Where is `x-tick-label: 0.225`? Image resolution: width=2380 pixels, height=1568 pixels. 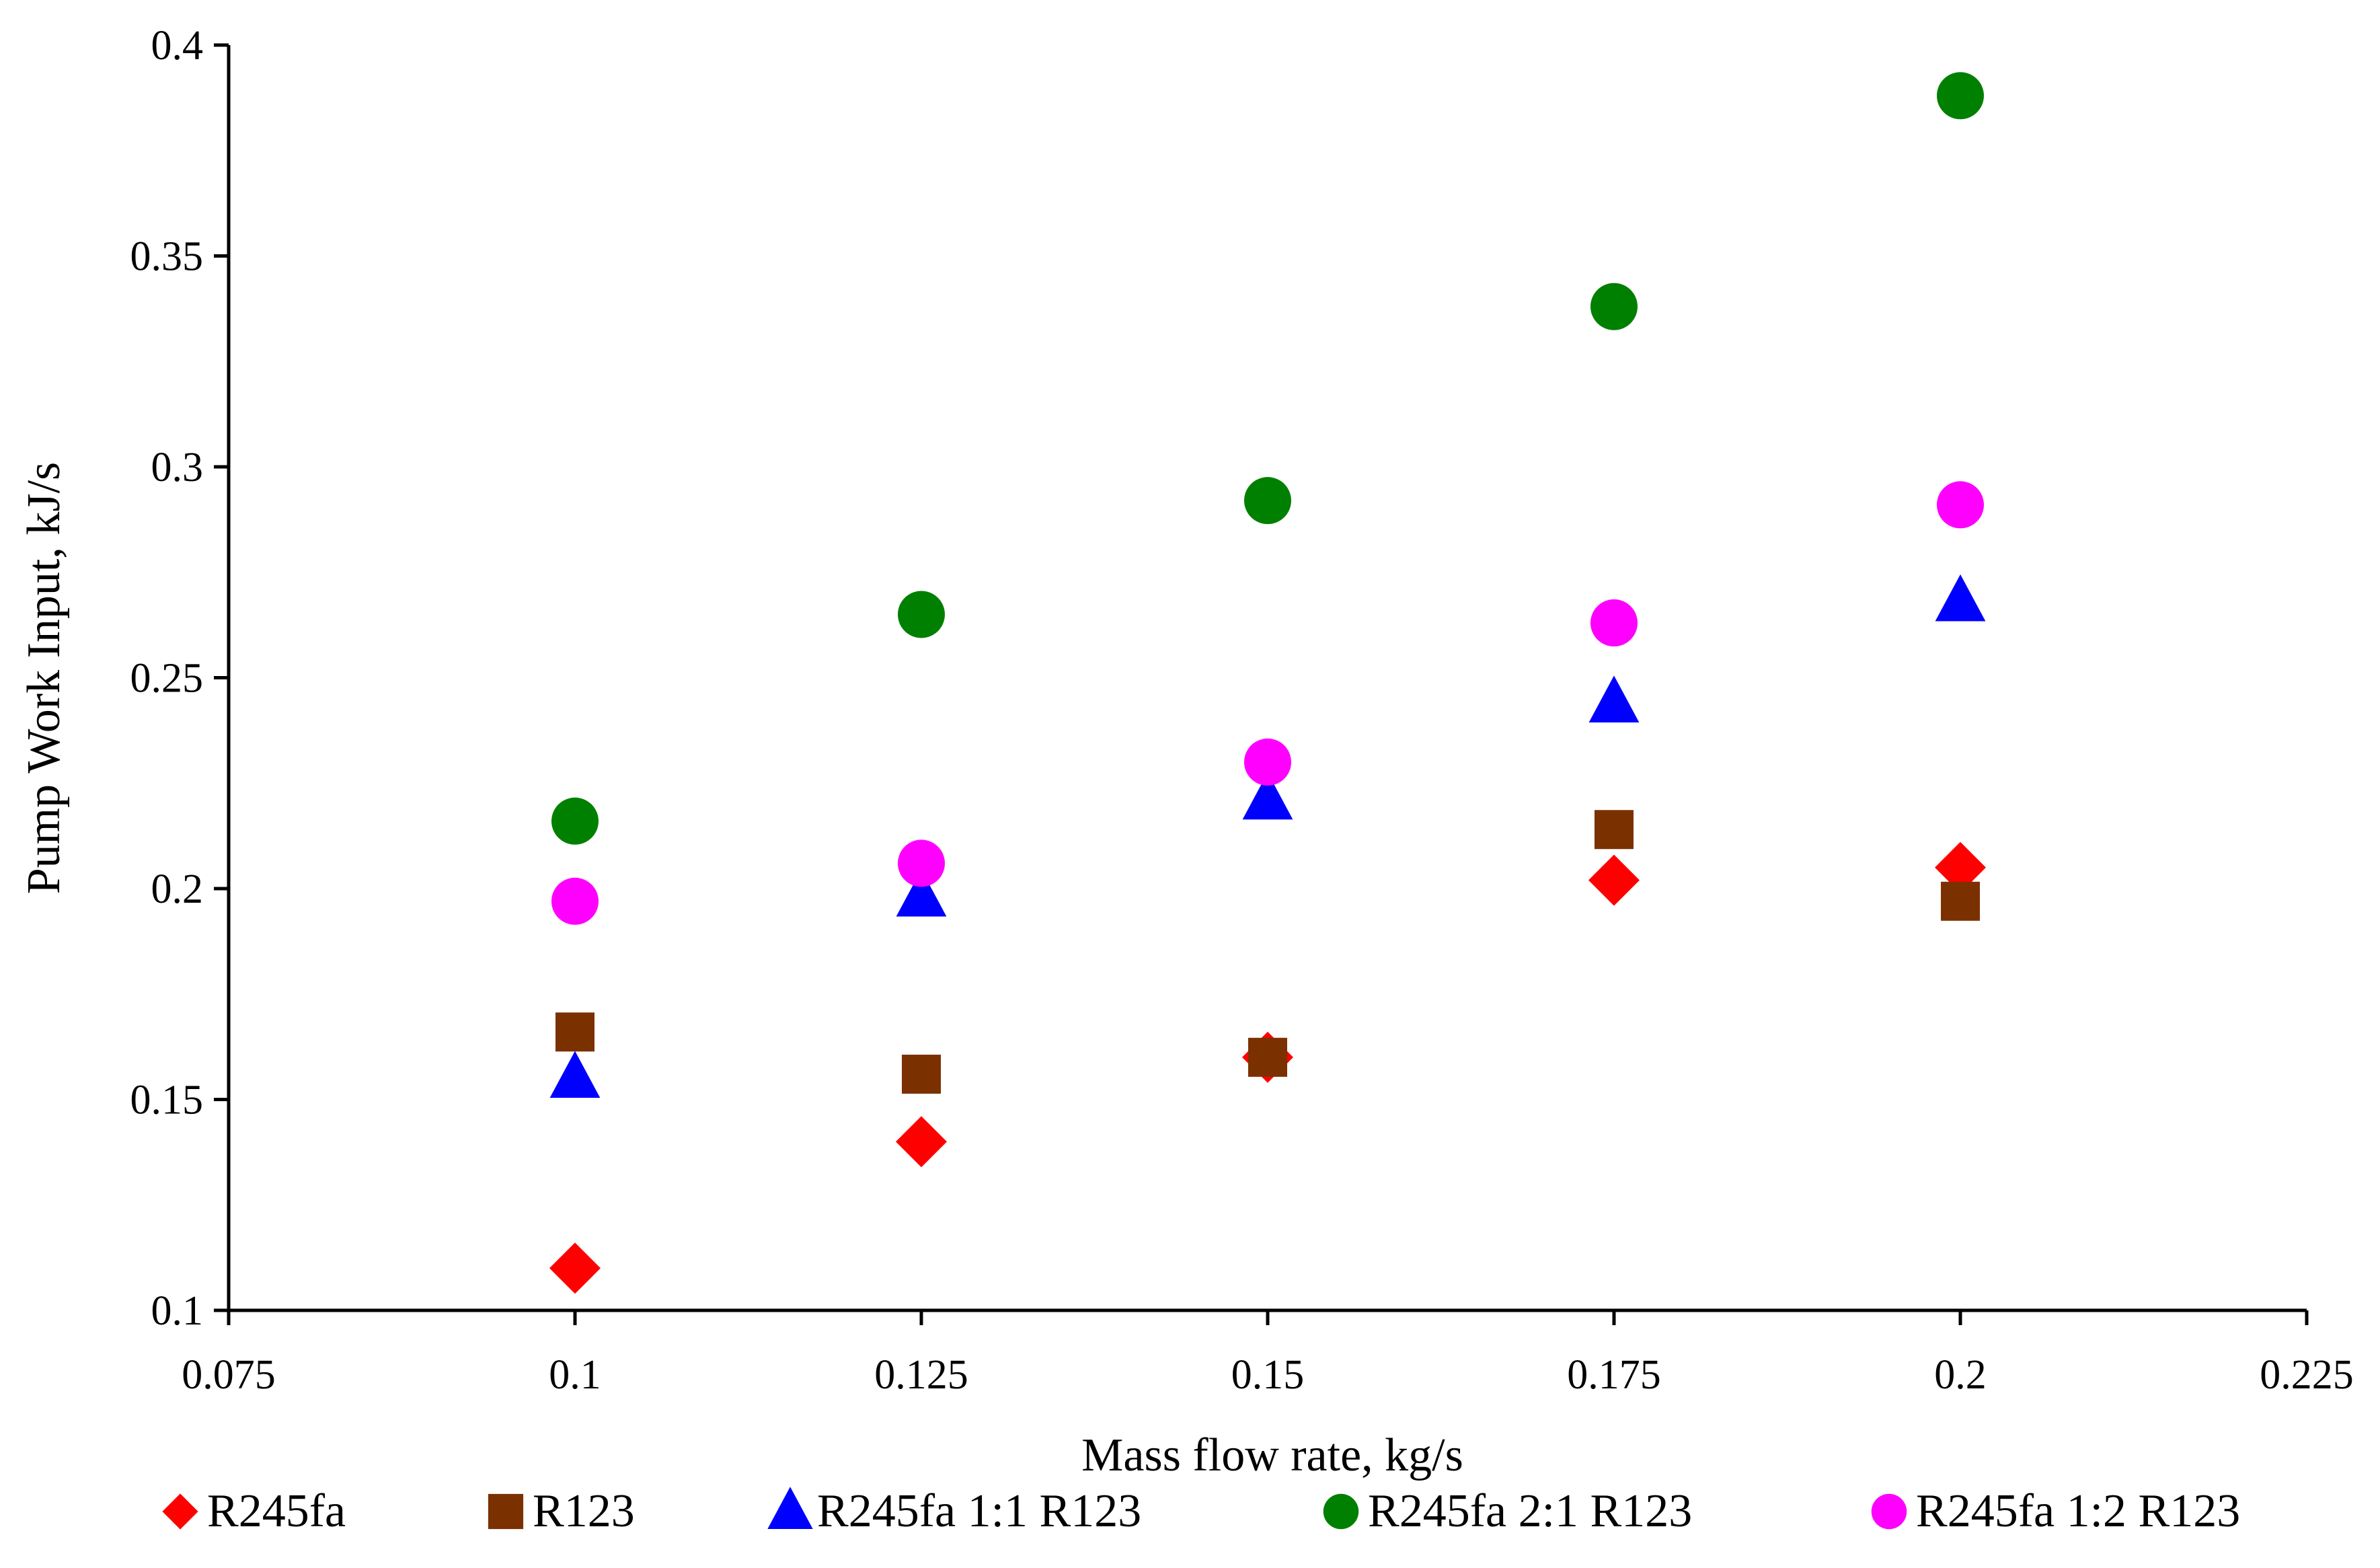
x-tick-label: 0.225 is located at coordinates (2307, 1375).